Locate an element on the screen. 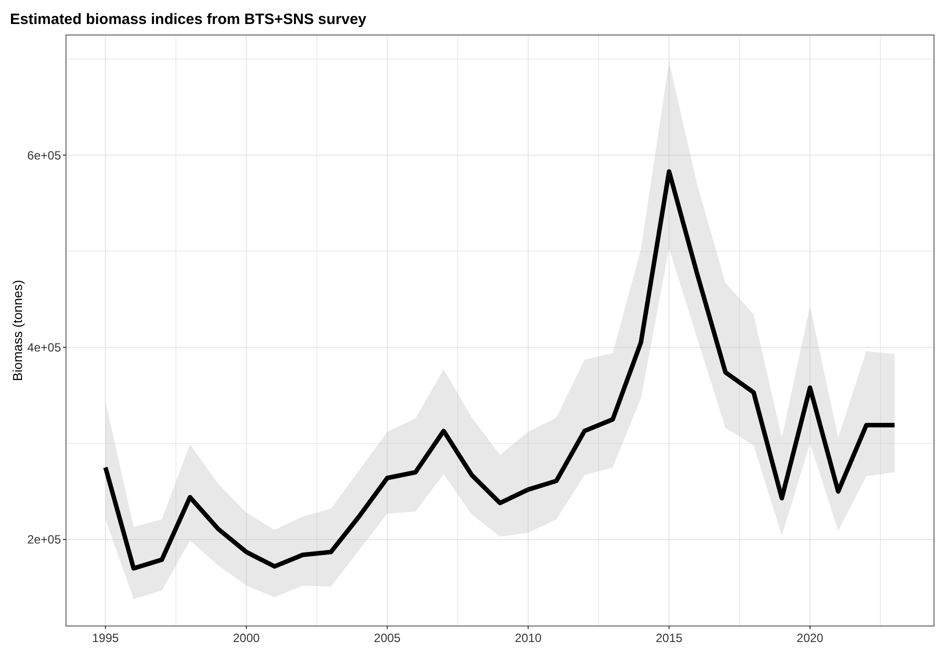 The width and height of the screenshot is (944, 664). x-tick-label: 2000 is located at coordinates (246, 638).